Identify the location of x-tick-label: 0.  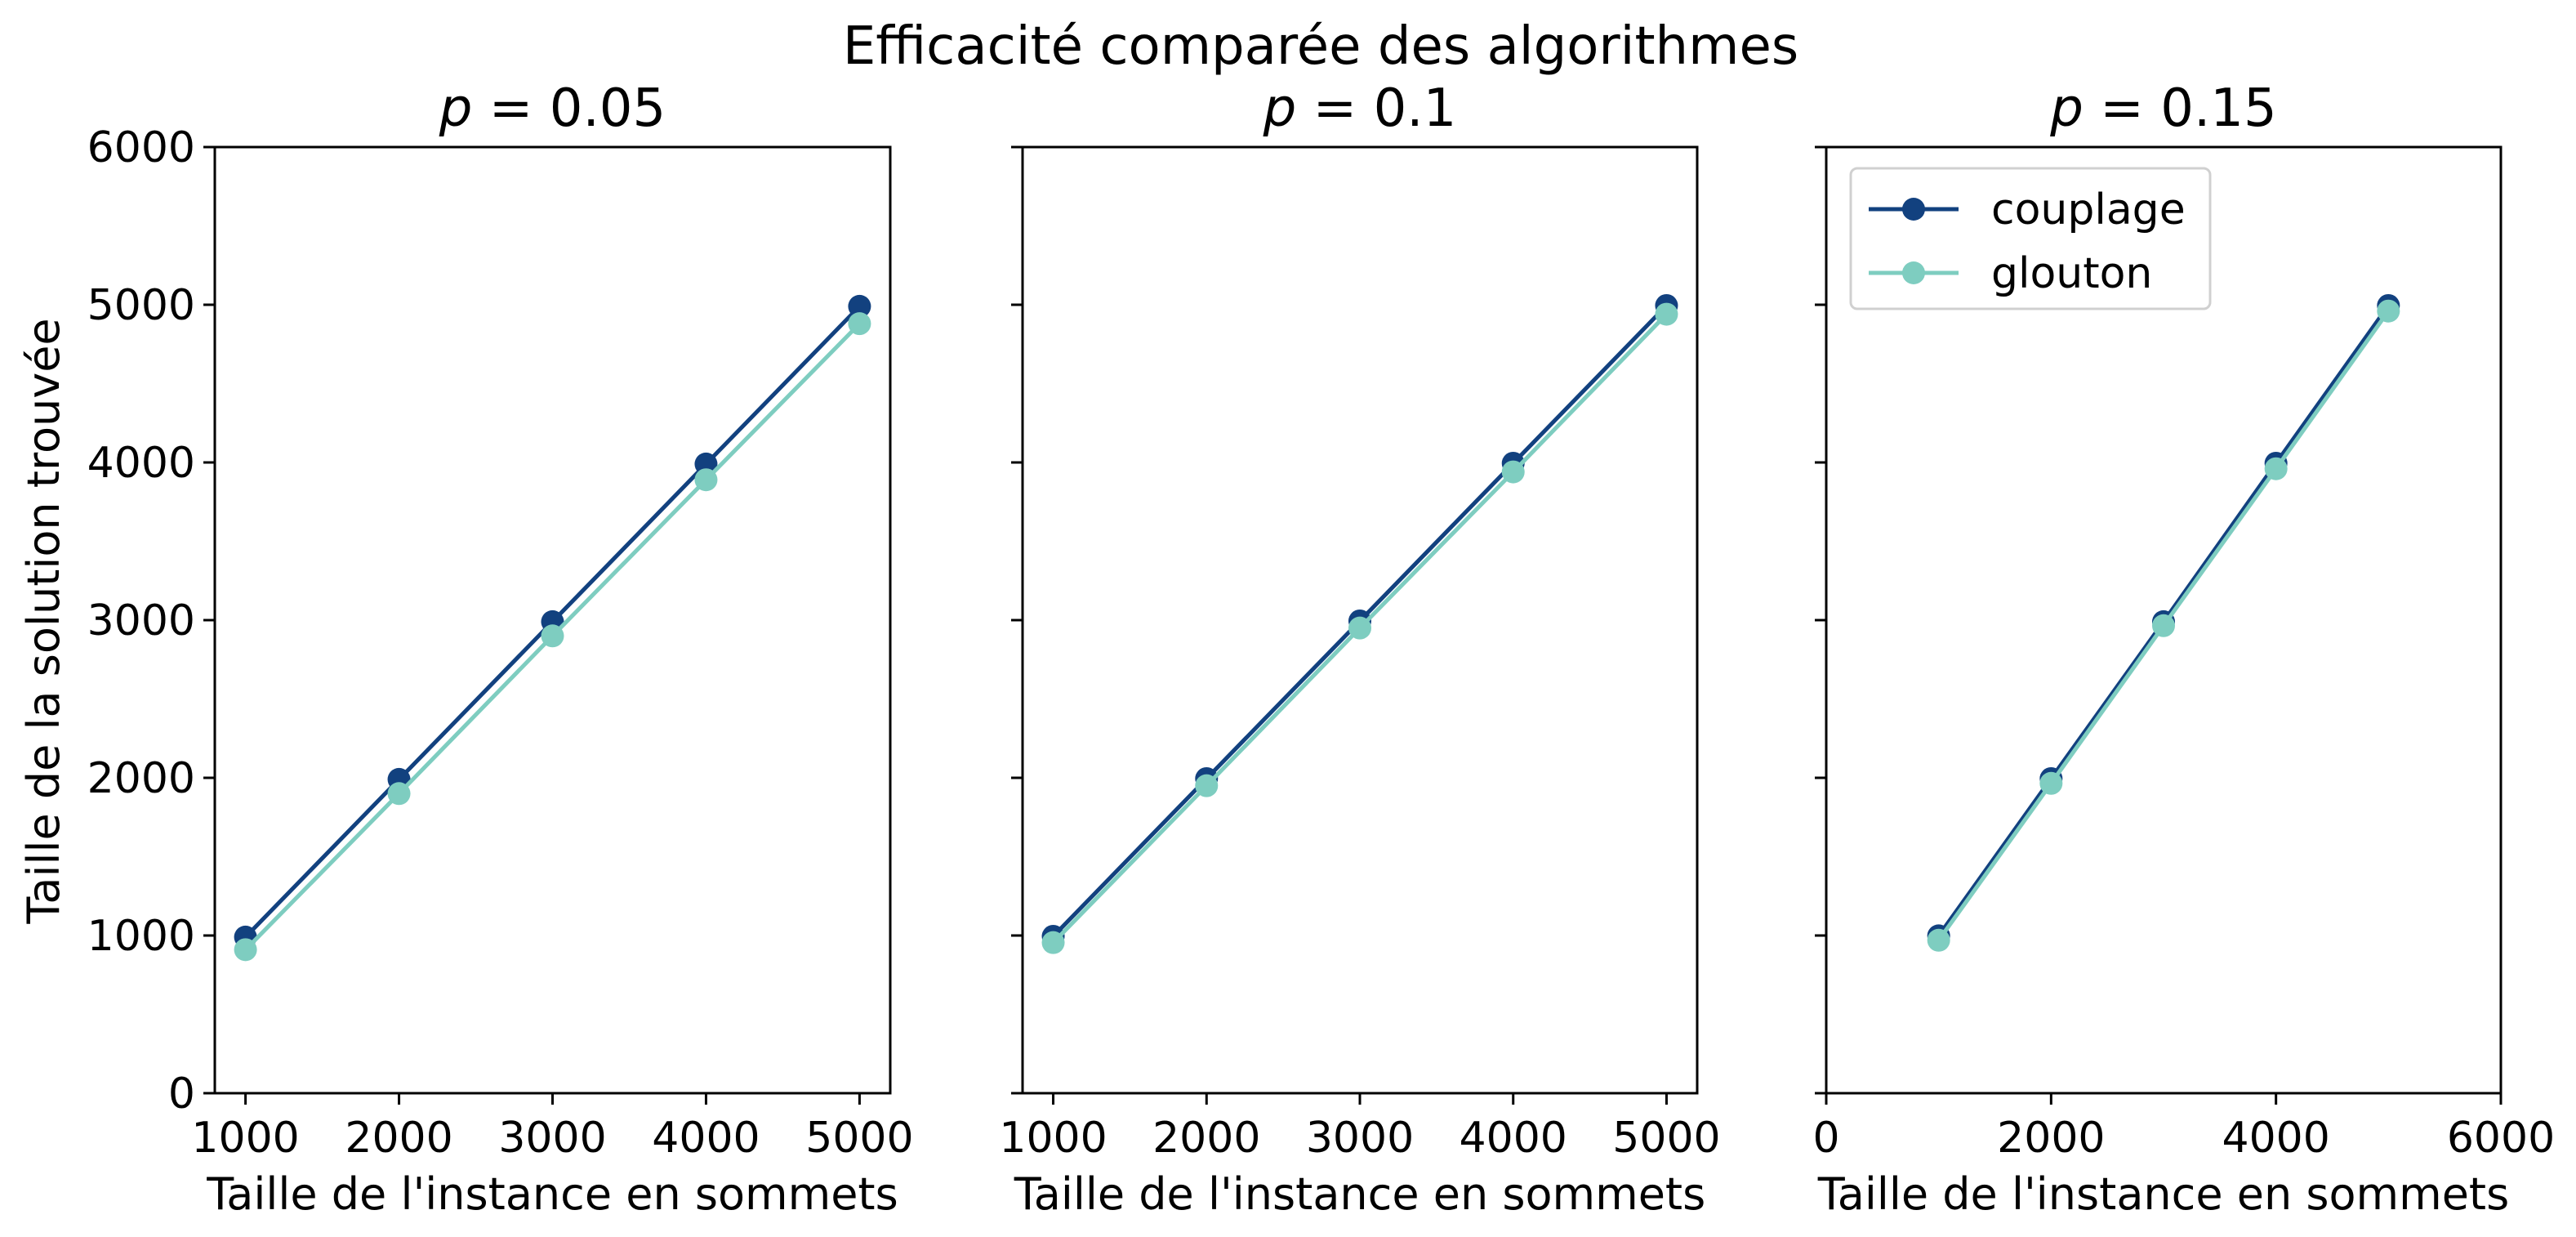
(1825, 1138).